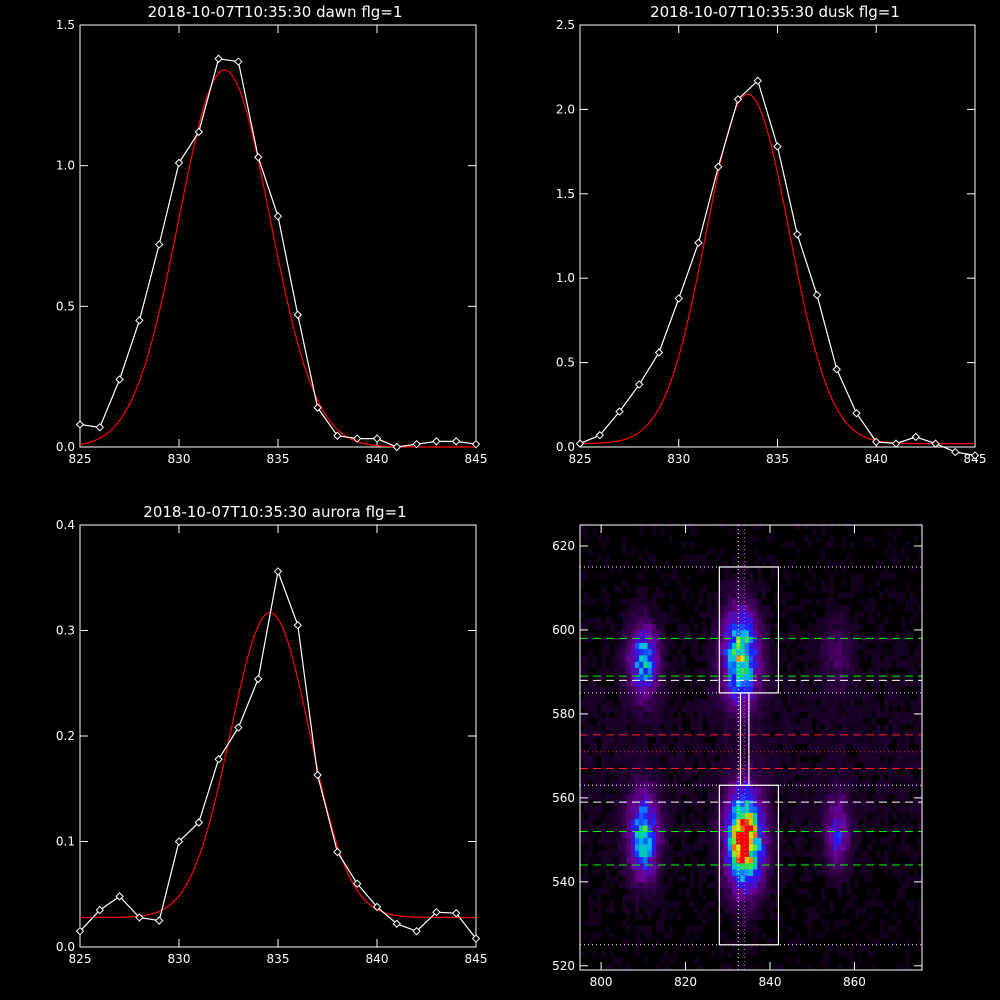  What do you see at coordinates (563, 798) in the screenshot?
I see `y-tick-label: 560` at bounding box center [563, 798].